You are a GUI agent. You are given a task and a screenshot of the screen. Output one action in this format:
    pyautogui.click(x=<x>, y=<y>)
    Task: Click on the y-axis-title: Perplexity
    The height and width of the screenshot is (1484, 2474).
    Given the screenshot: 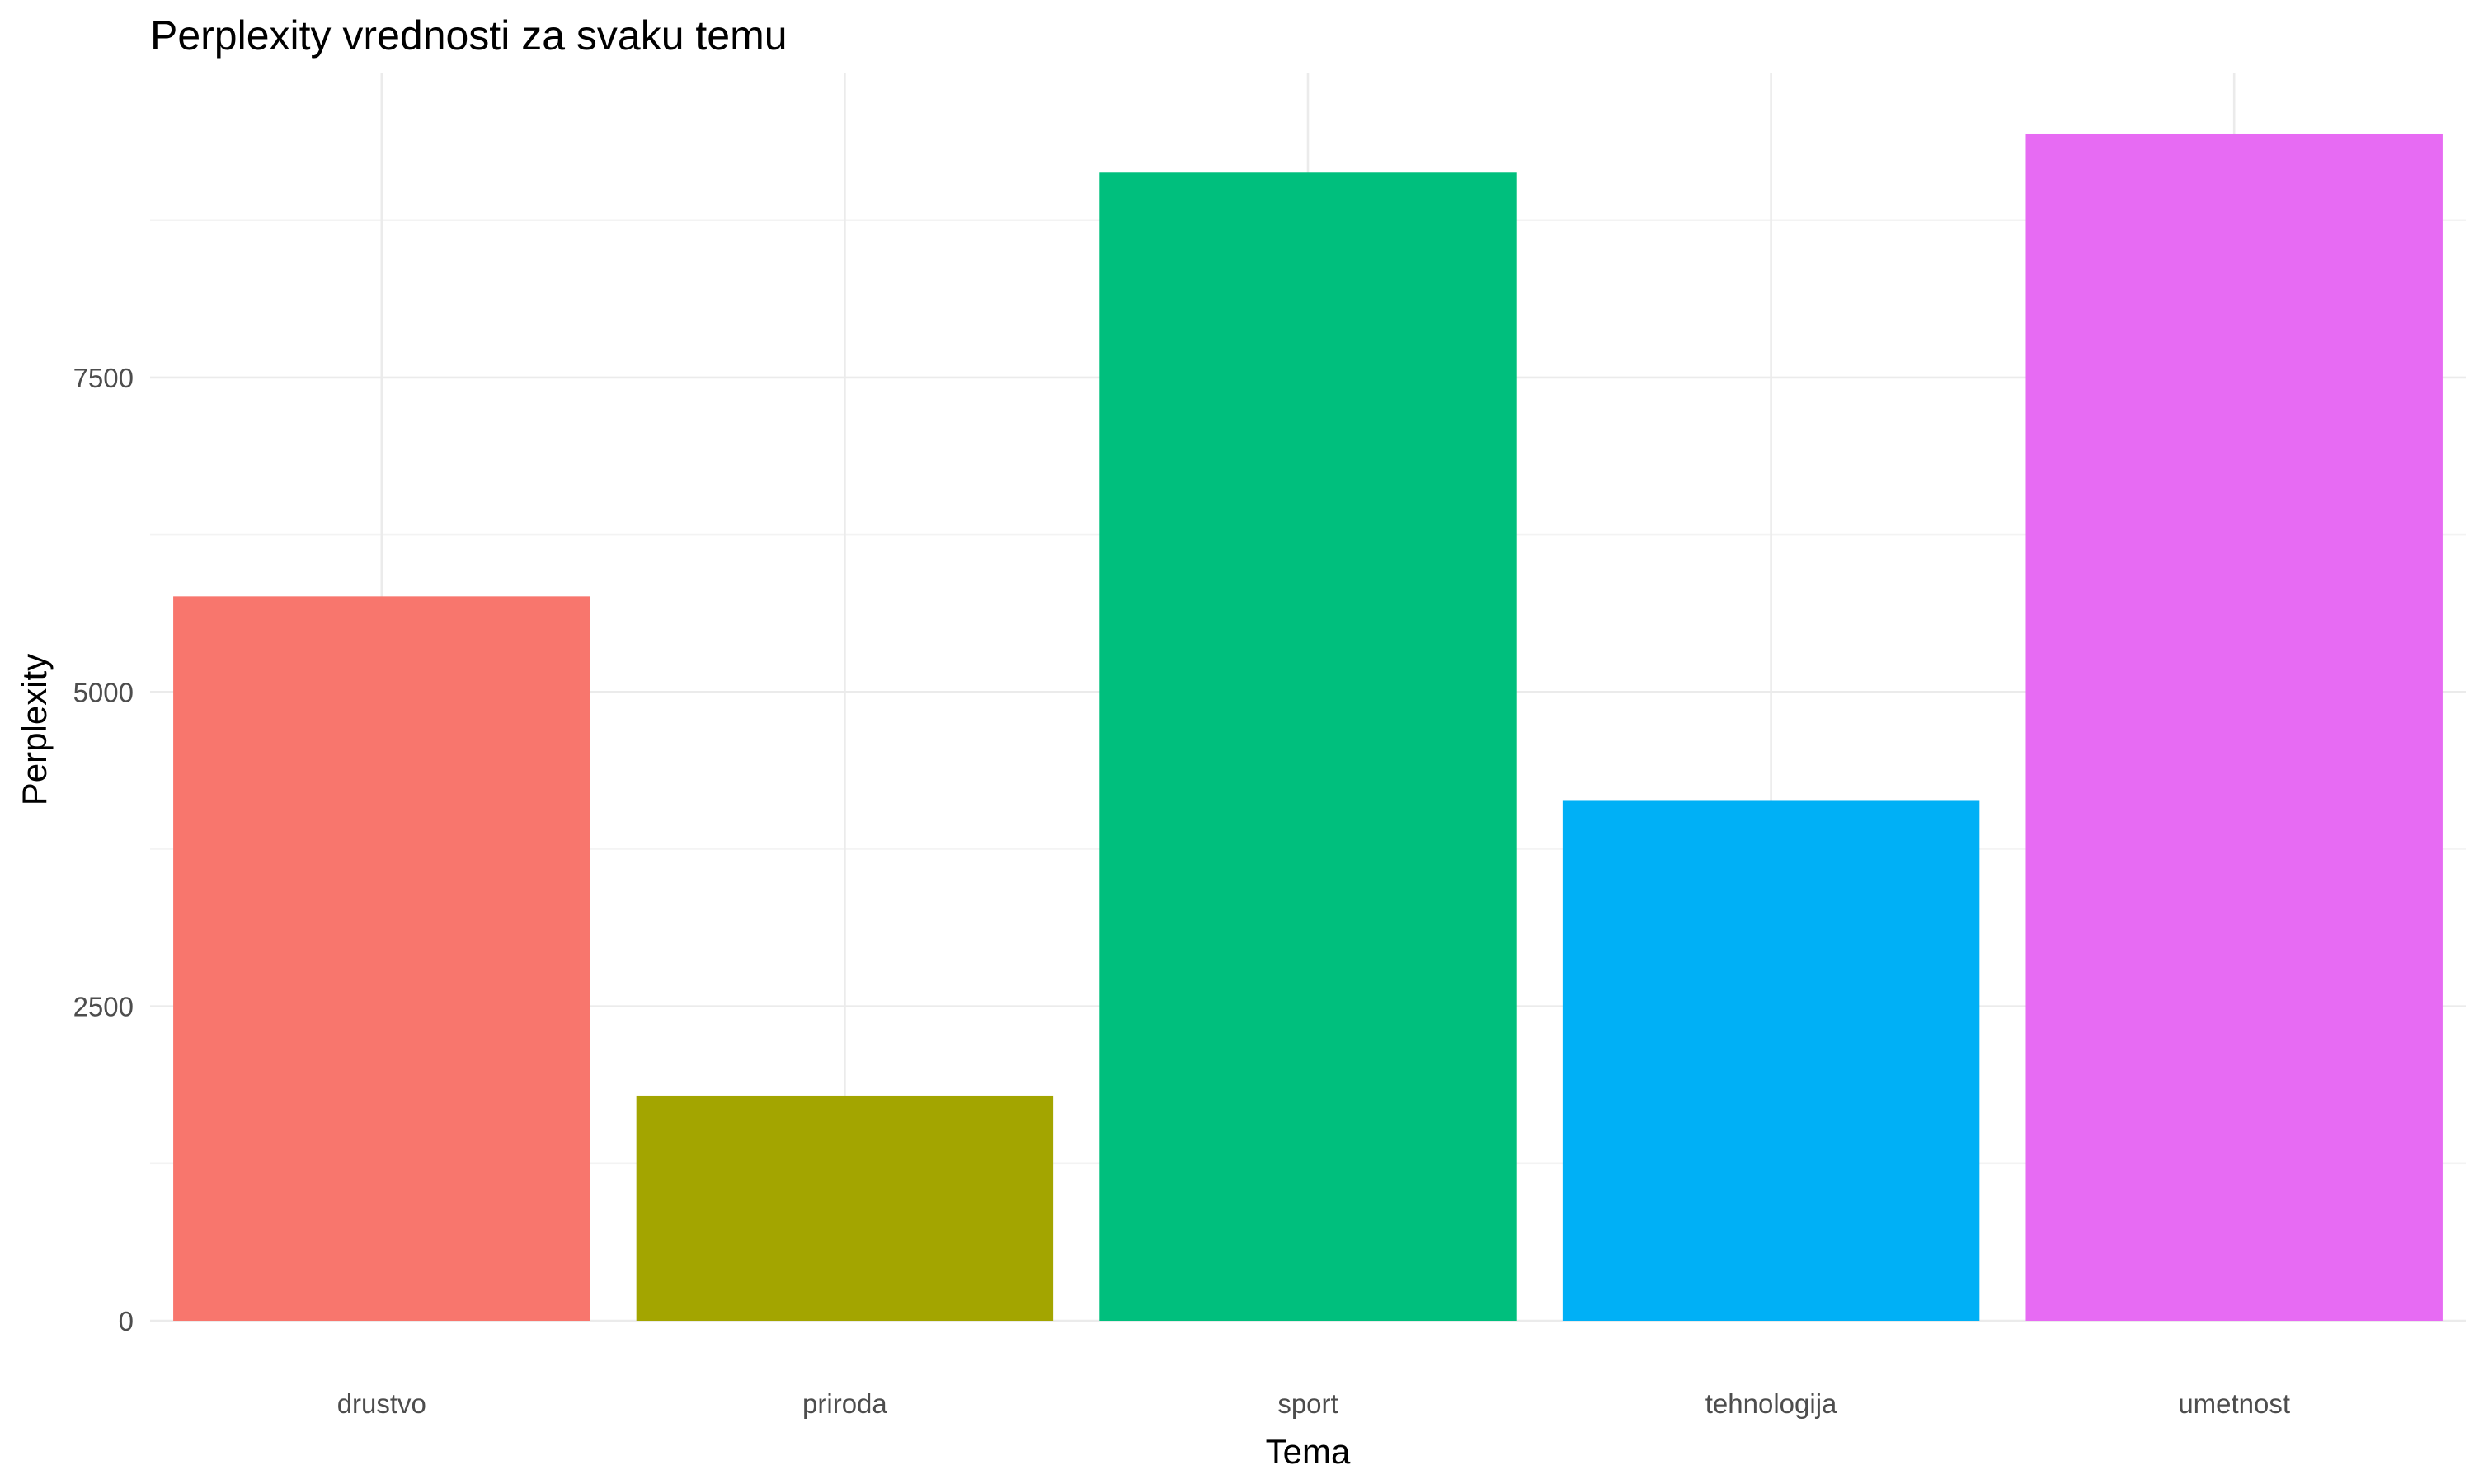 What is the action you would take?
    pyautogui.click(x=34, y=729)
    